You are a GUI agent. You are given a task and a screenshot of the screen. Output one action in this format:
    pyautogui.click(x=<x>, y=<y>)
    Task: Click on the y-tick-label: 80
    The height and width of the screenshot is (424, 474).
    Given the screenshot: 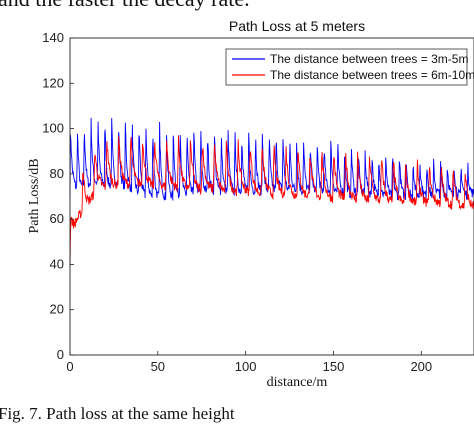 What is the action you would take?
    pyautogui.click(x=57, y=173)
    